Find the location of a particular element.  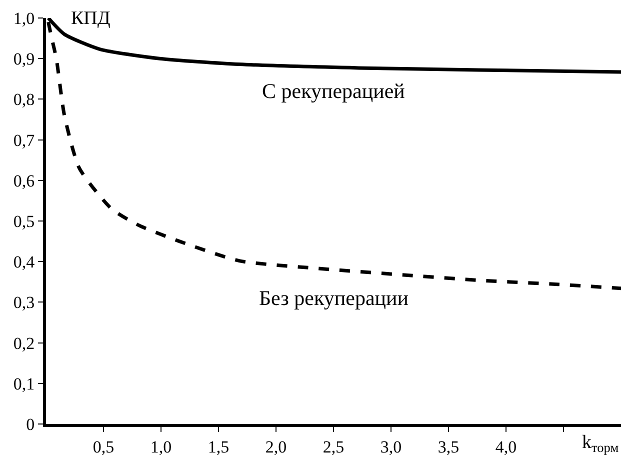

y-tick-label: 0,7 is located at coordinates (24, 140).